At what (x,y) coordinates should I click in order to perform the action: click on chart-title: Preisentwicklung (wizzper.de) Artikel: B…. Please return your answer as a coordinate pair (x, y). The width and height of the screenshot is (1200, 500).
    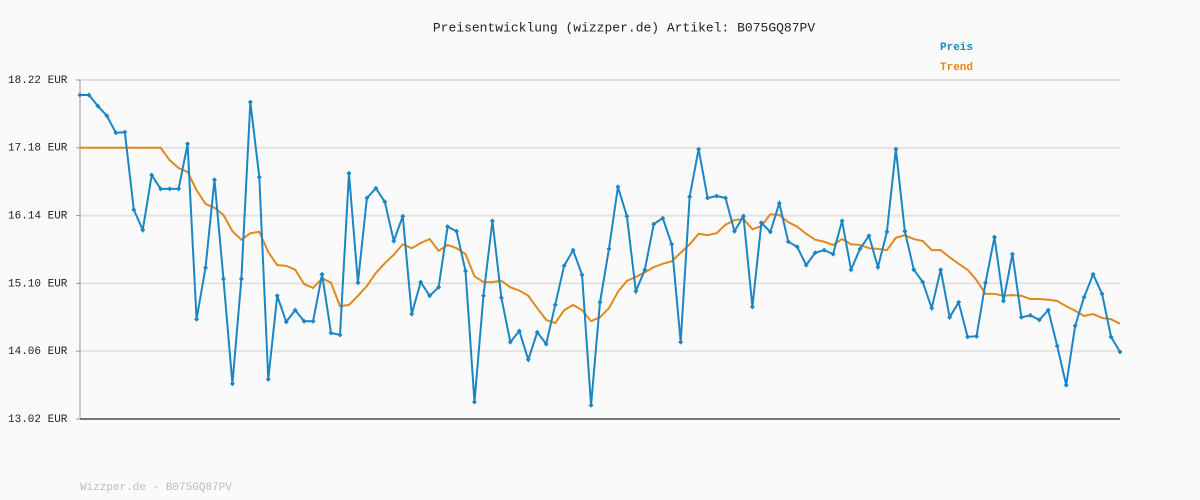
    Looking at the image, I should click on (624, 27).